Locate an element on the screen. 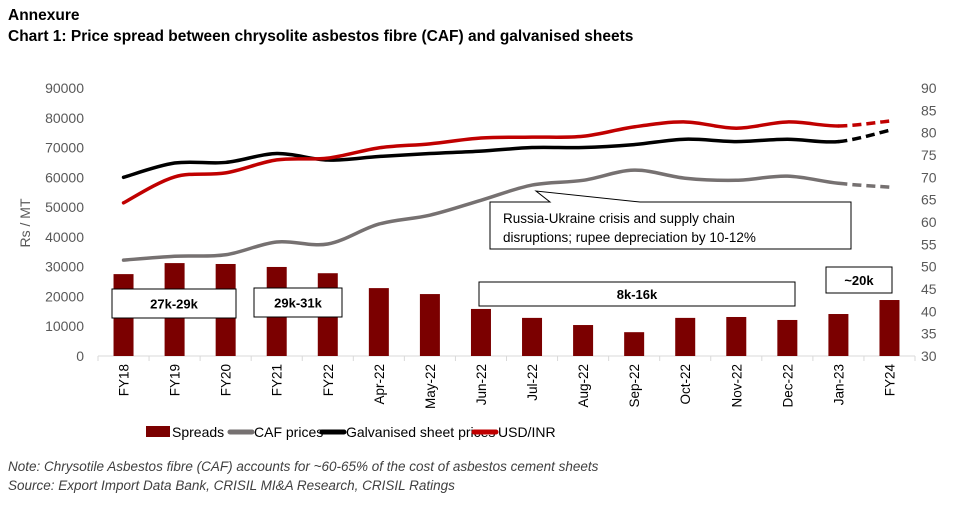  legend-label: Spreads is located at coordinates (198, 432).